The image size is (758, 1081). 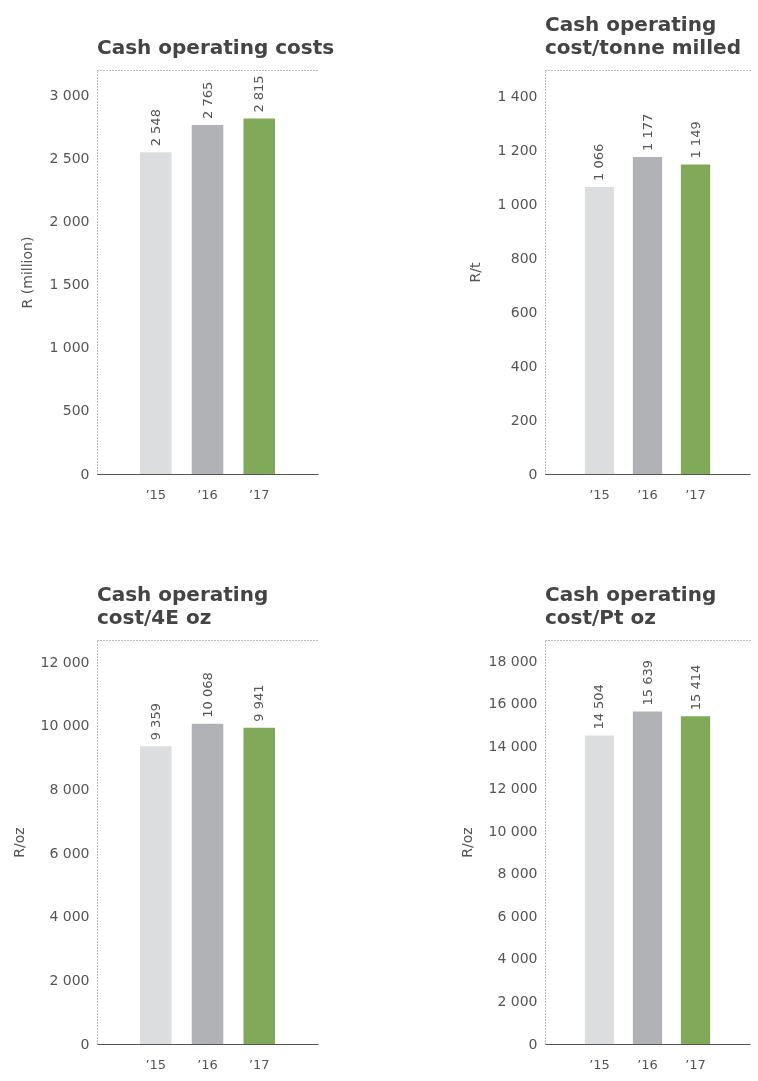 What do you see at coordinates (513, 745) in the screenshot?
I see `y-tick-label: 14 000` at bounding box center [513, 745].